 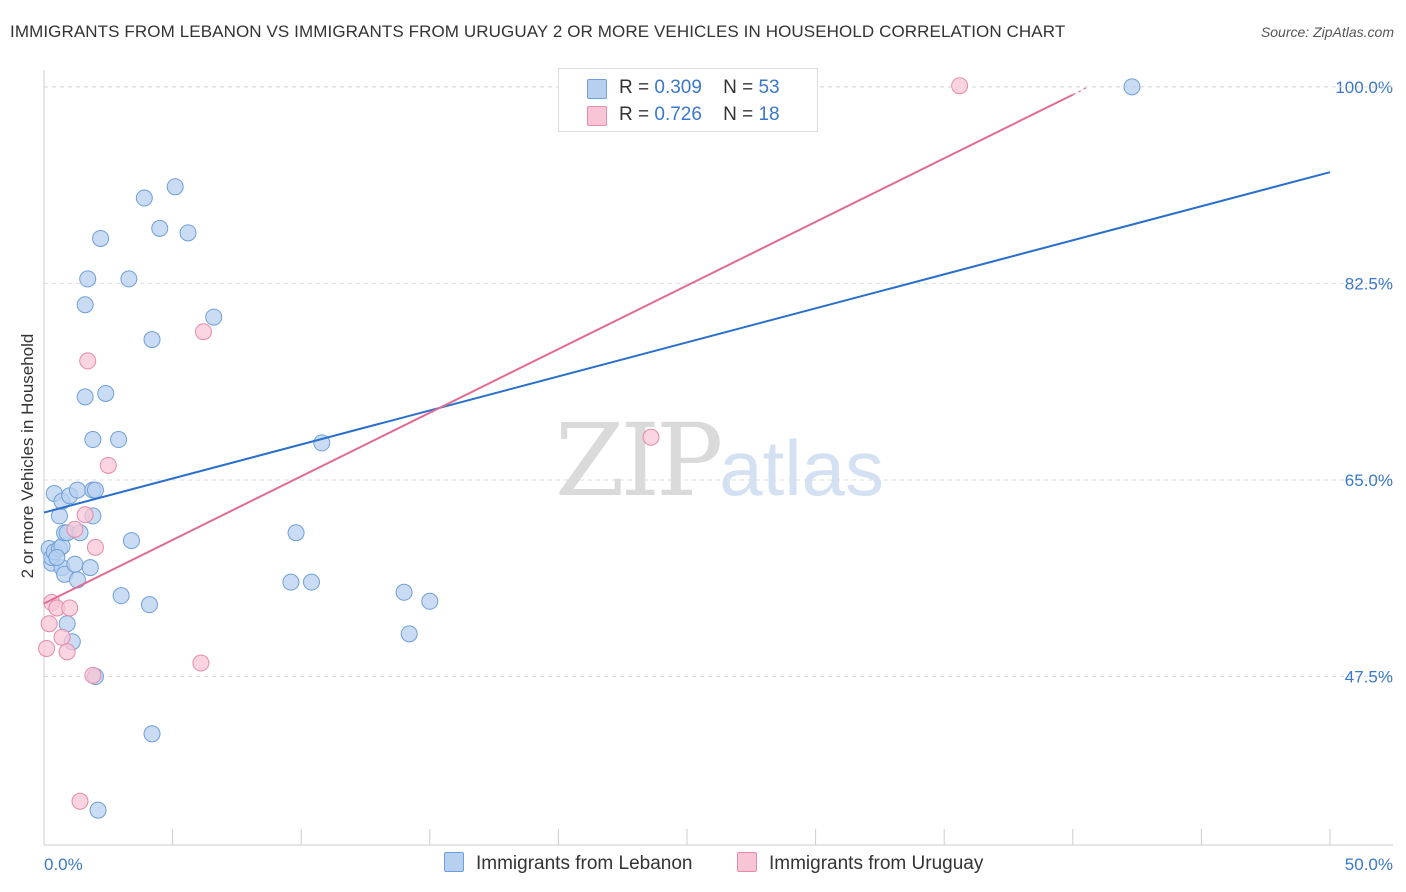 I want to click on legend-row-uruguay-text: R = 0.726 N = 18, so click(x=699, y=115).